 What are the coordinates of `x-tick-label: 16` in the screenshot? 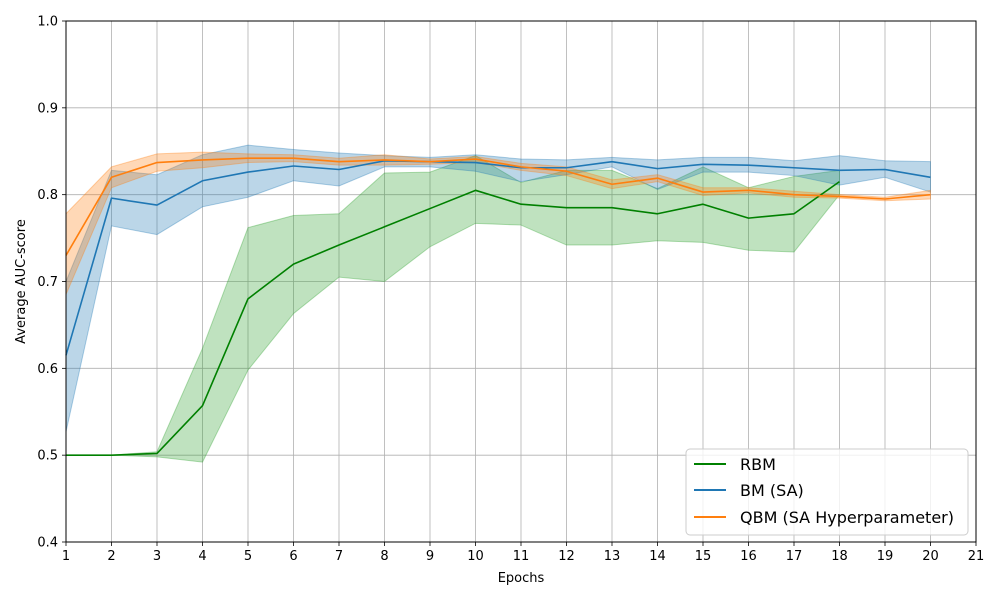 It's located at (748, 556).